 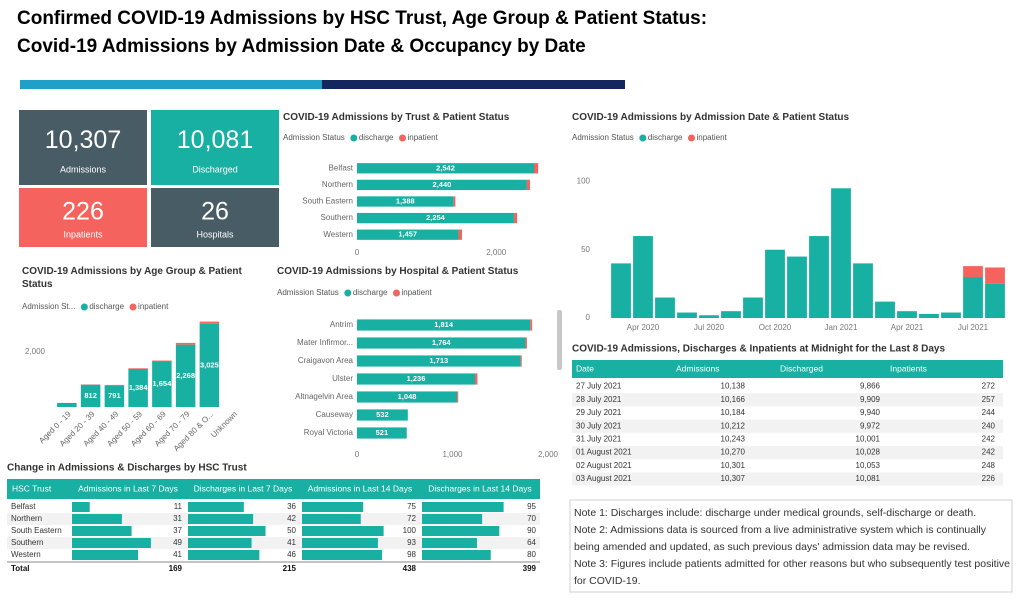 I want to click on y-tick-label: 50, so click(x=585, y=249).